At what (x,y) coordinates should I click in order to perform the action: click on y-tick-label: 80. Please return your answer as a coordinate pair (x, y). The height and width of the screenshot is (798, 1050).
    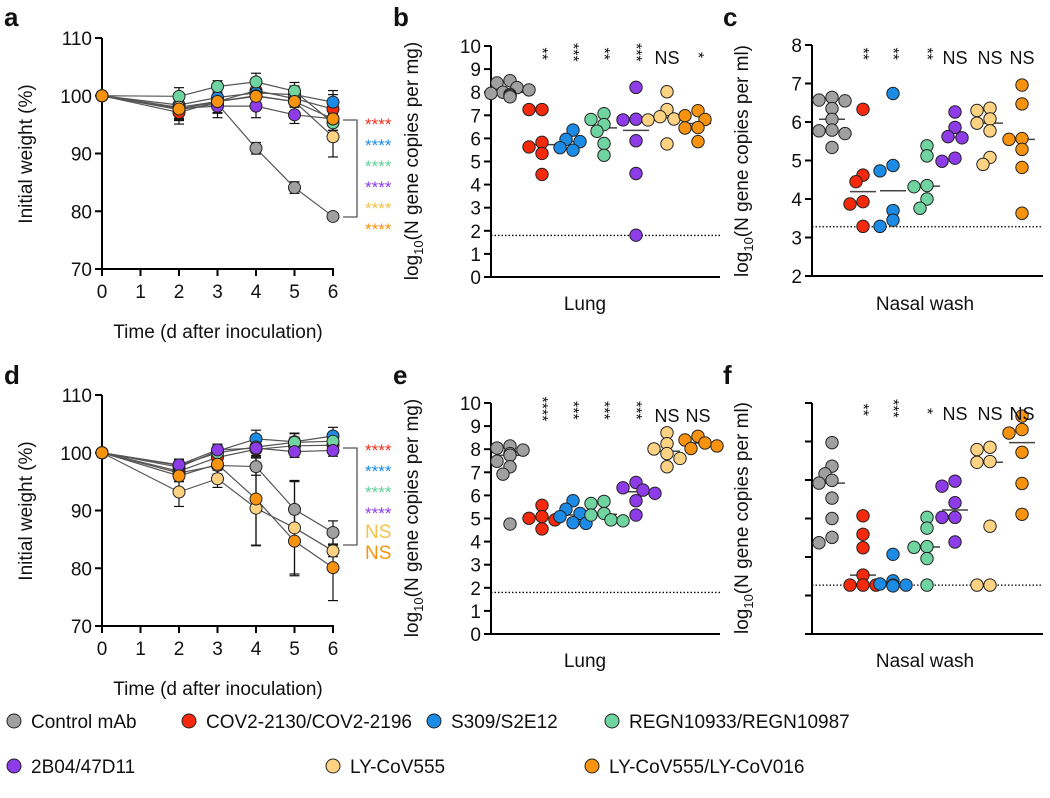
    Looking at the image, I should click on (81, 569).